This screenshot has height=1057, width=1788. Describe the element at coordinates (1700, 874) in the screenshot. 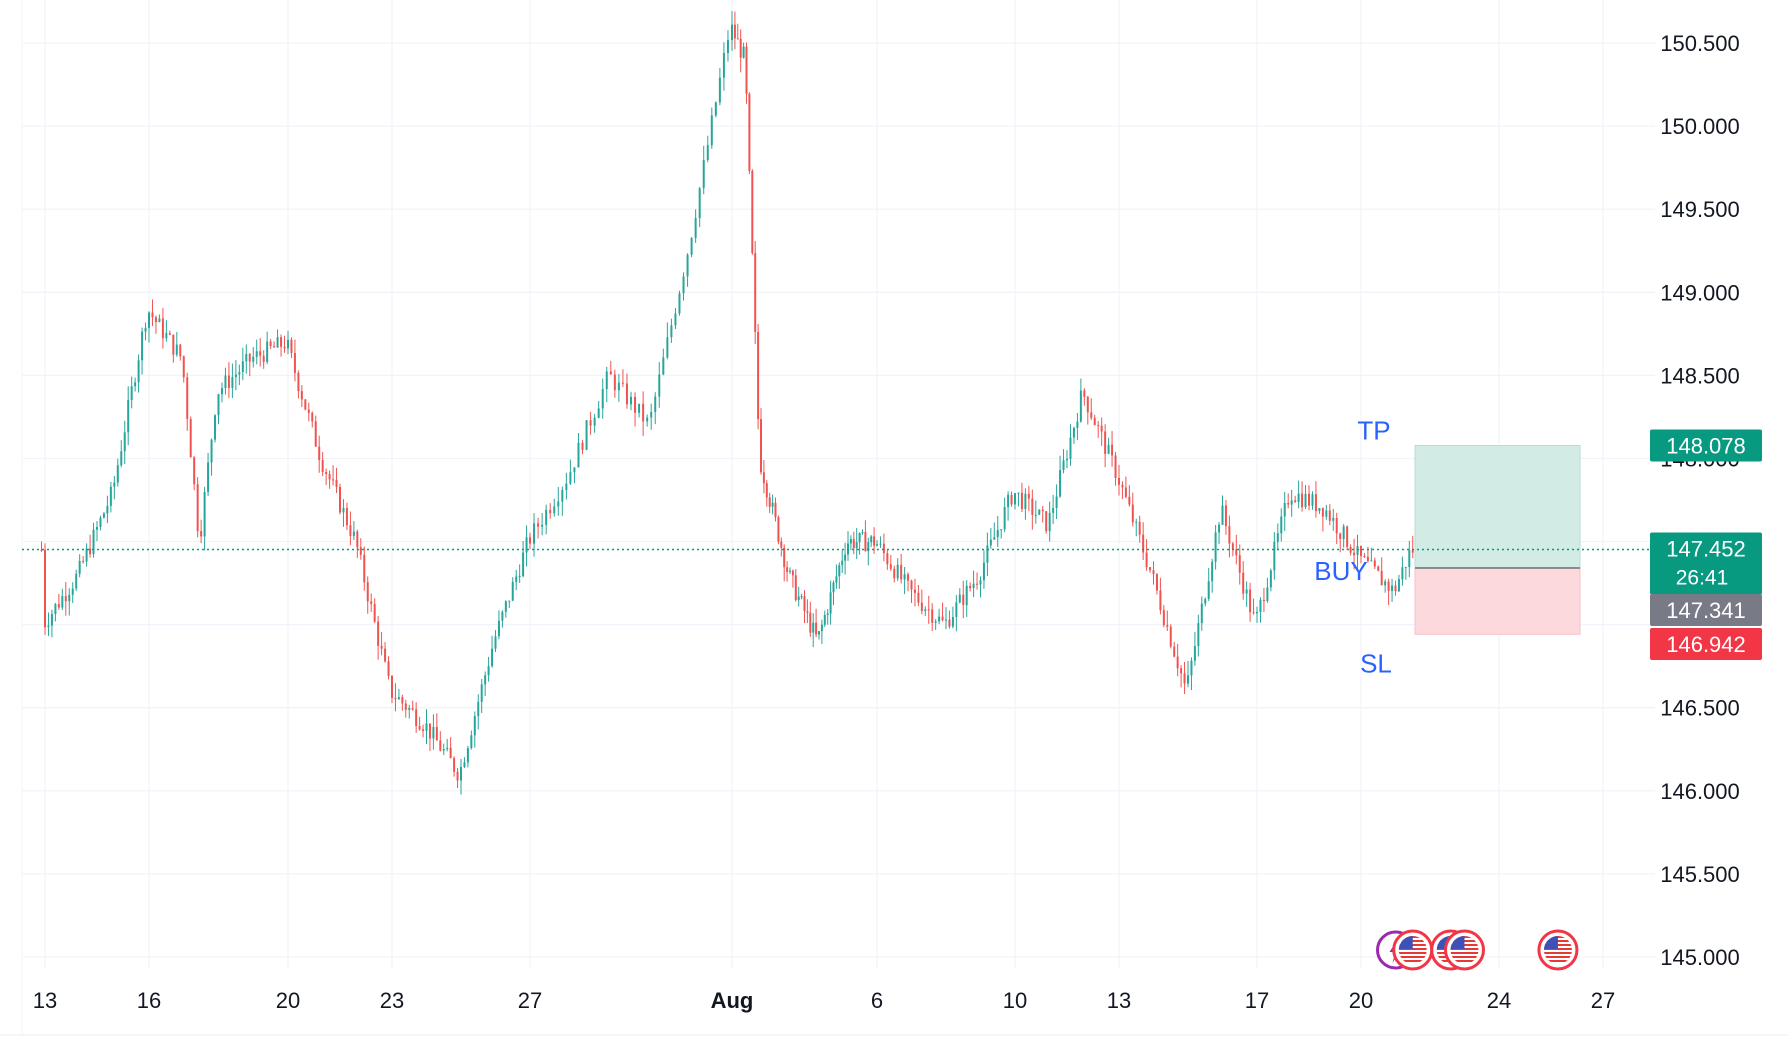

I see `y-tick-label: 145.500` at that location.